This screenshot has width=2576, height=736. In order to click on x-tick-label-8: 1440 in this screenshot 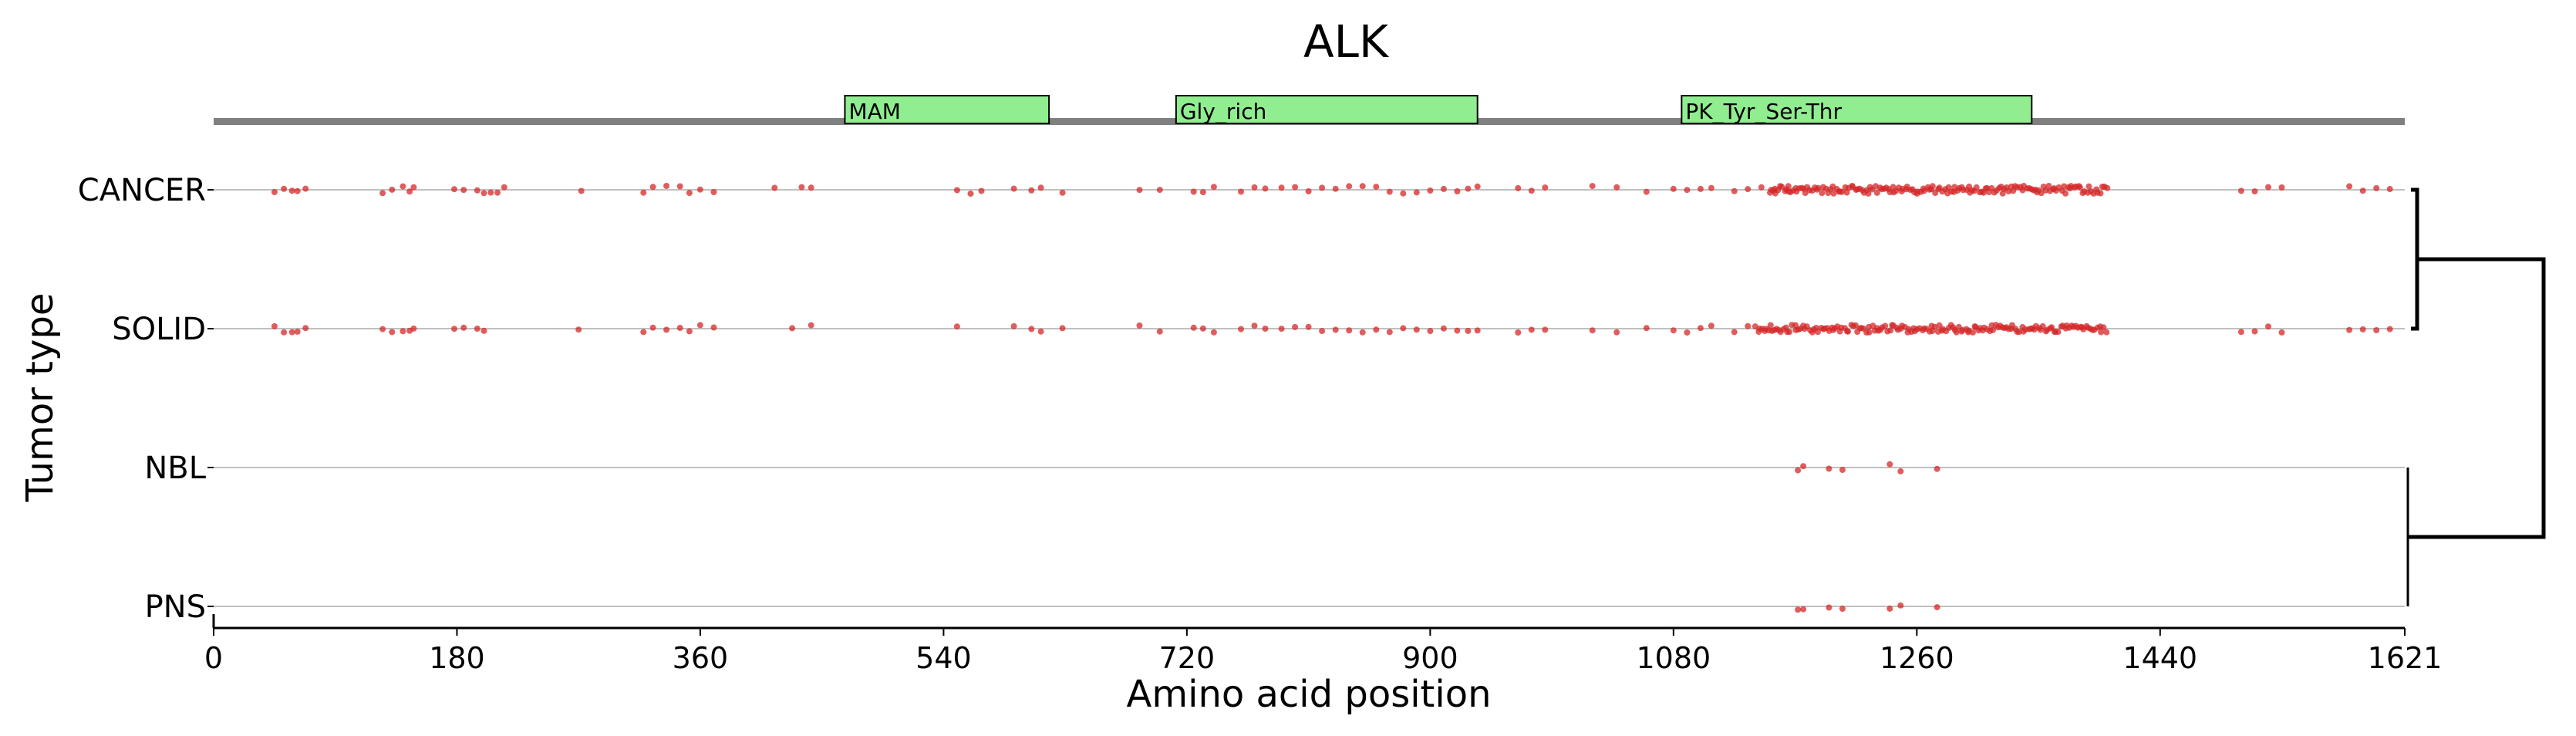, I will do `click(2160, 658)`.